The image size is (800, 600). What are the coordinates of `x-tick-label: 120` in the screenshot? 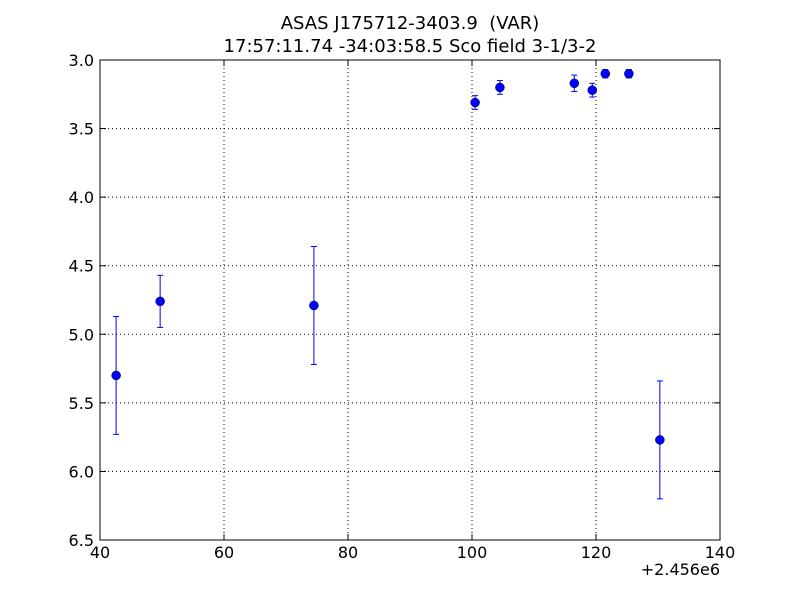 It's located at (596, 552).